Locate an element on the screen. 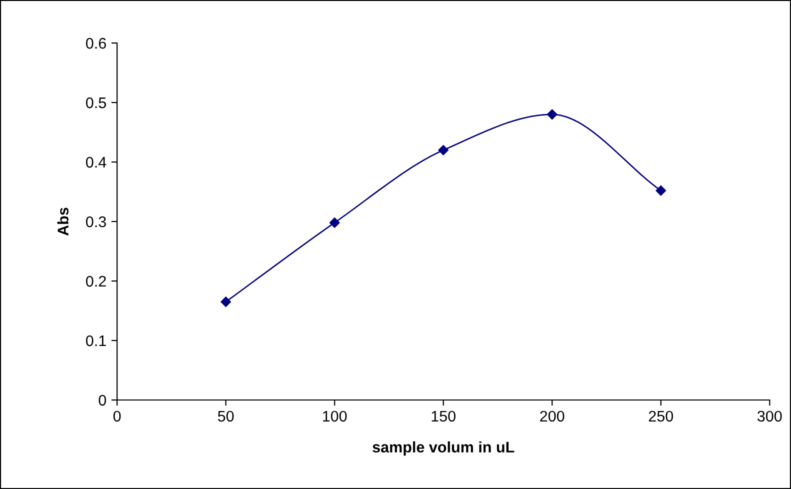 This screenshot has height=489, width=791. x-tick-label: 100 is located at coordinates (335, 416).